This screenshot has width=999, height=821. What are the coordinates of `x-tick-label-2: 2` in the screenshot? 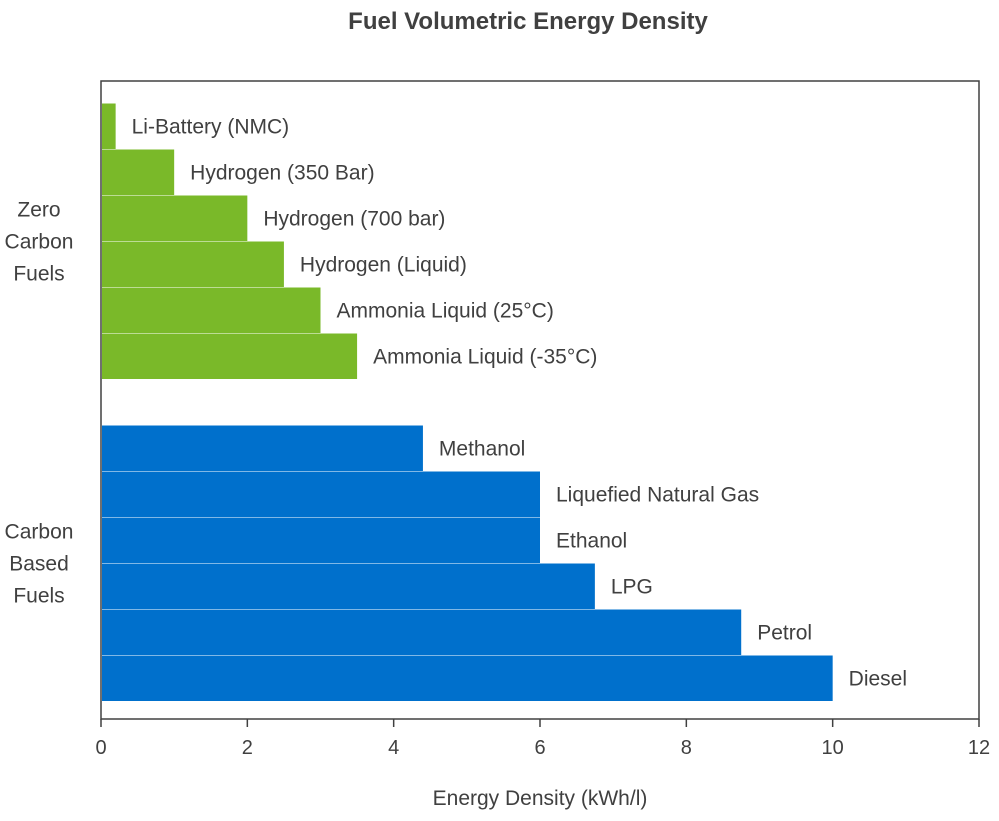 It's located at (247, 748).